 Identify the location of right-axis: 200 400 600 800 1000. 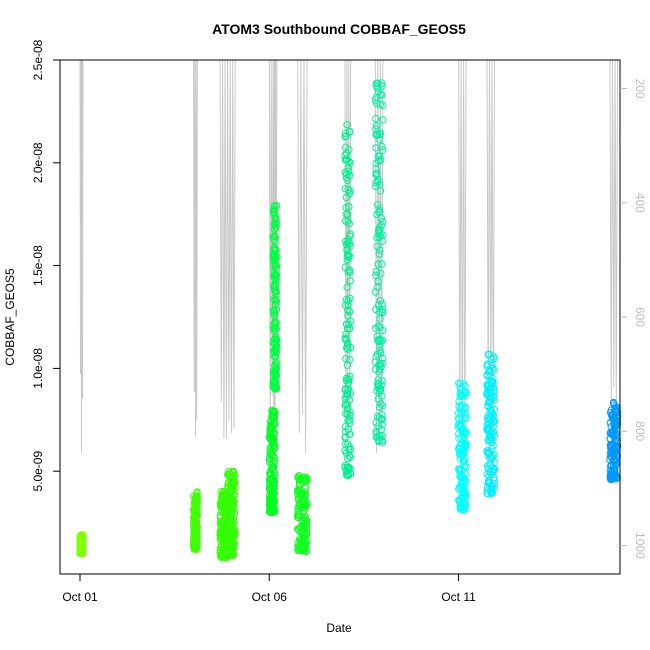
(633, 319).